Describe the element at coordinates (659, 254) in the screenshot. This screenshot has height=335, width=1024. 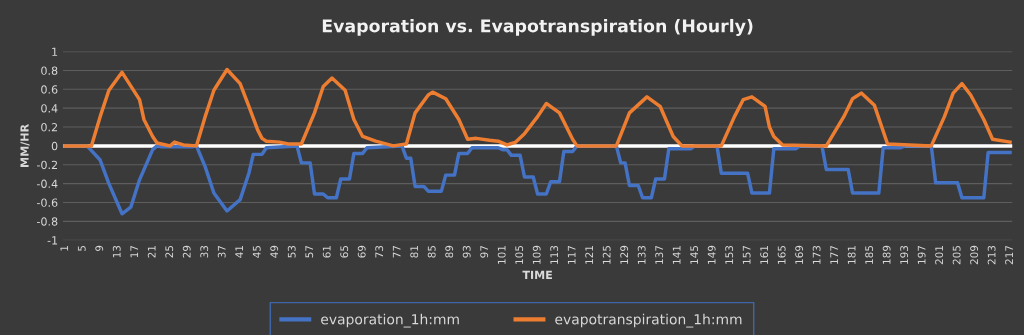
I see `x-tick-label: 137` at that location.